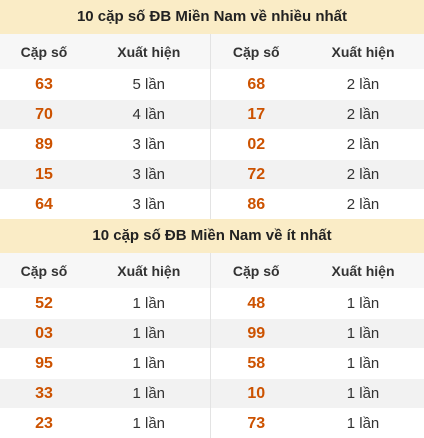  What do you see at coordinates (212, 236) in the screenshot?
I see `section-title-least: 10 cặp số ĐB Miền Nam về ít nhất` at bounding box center [212, 236].